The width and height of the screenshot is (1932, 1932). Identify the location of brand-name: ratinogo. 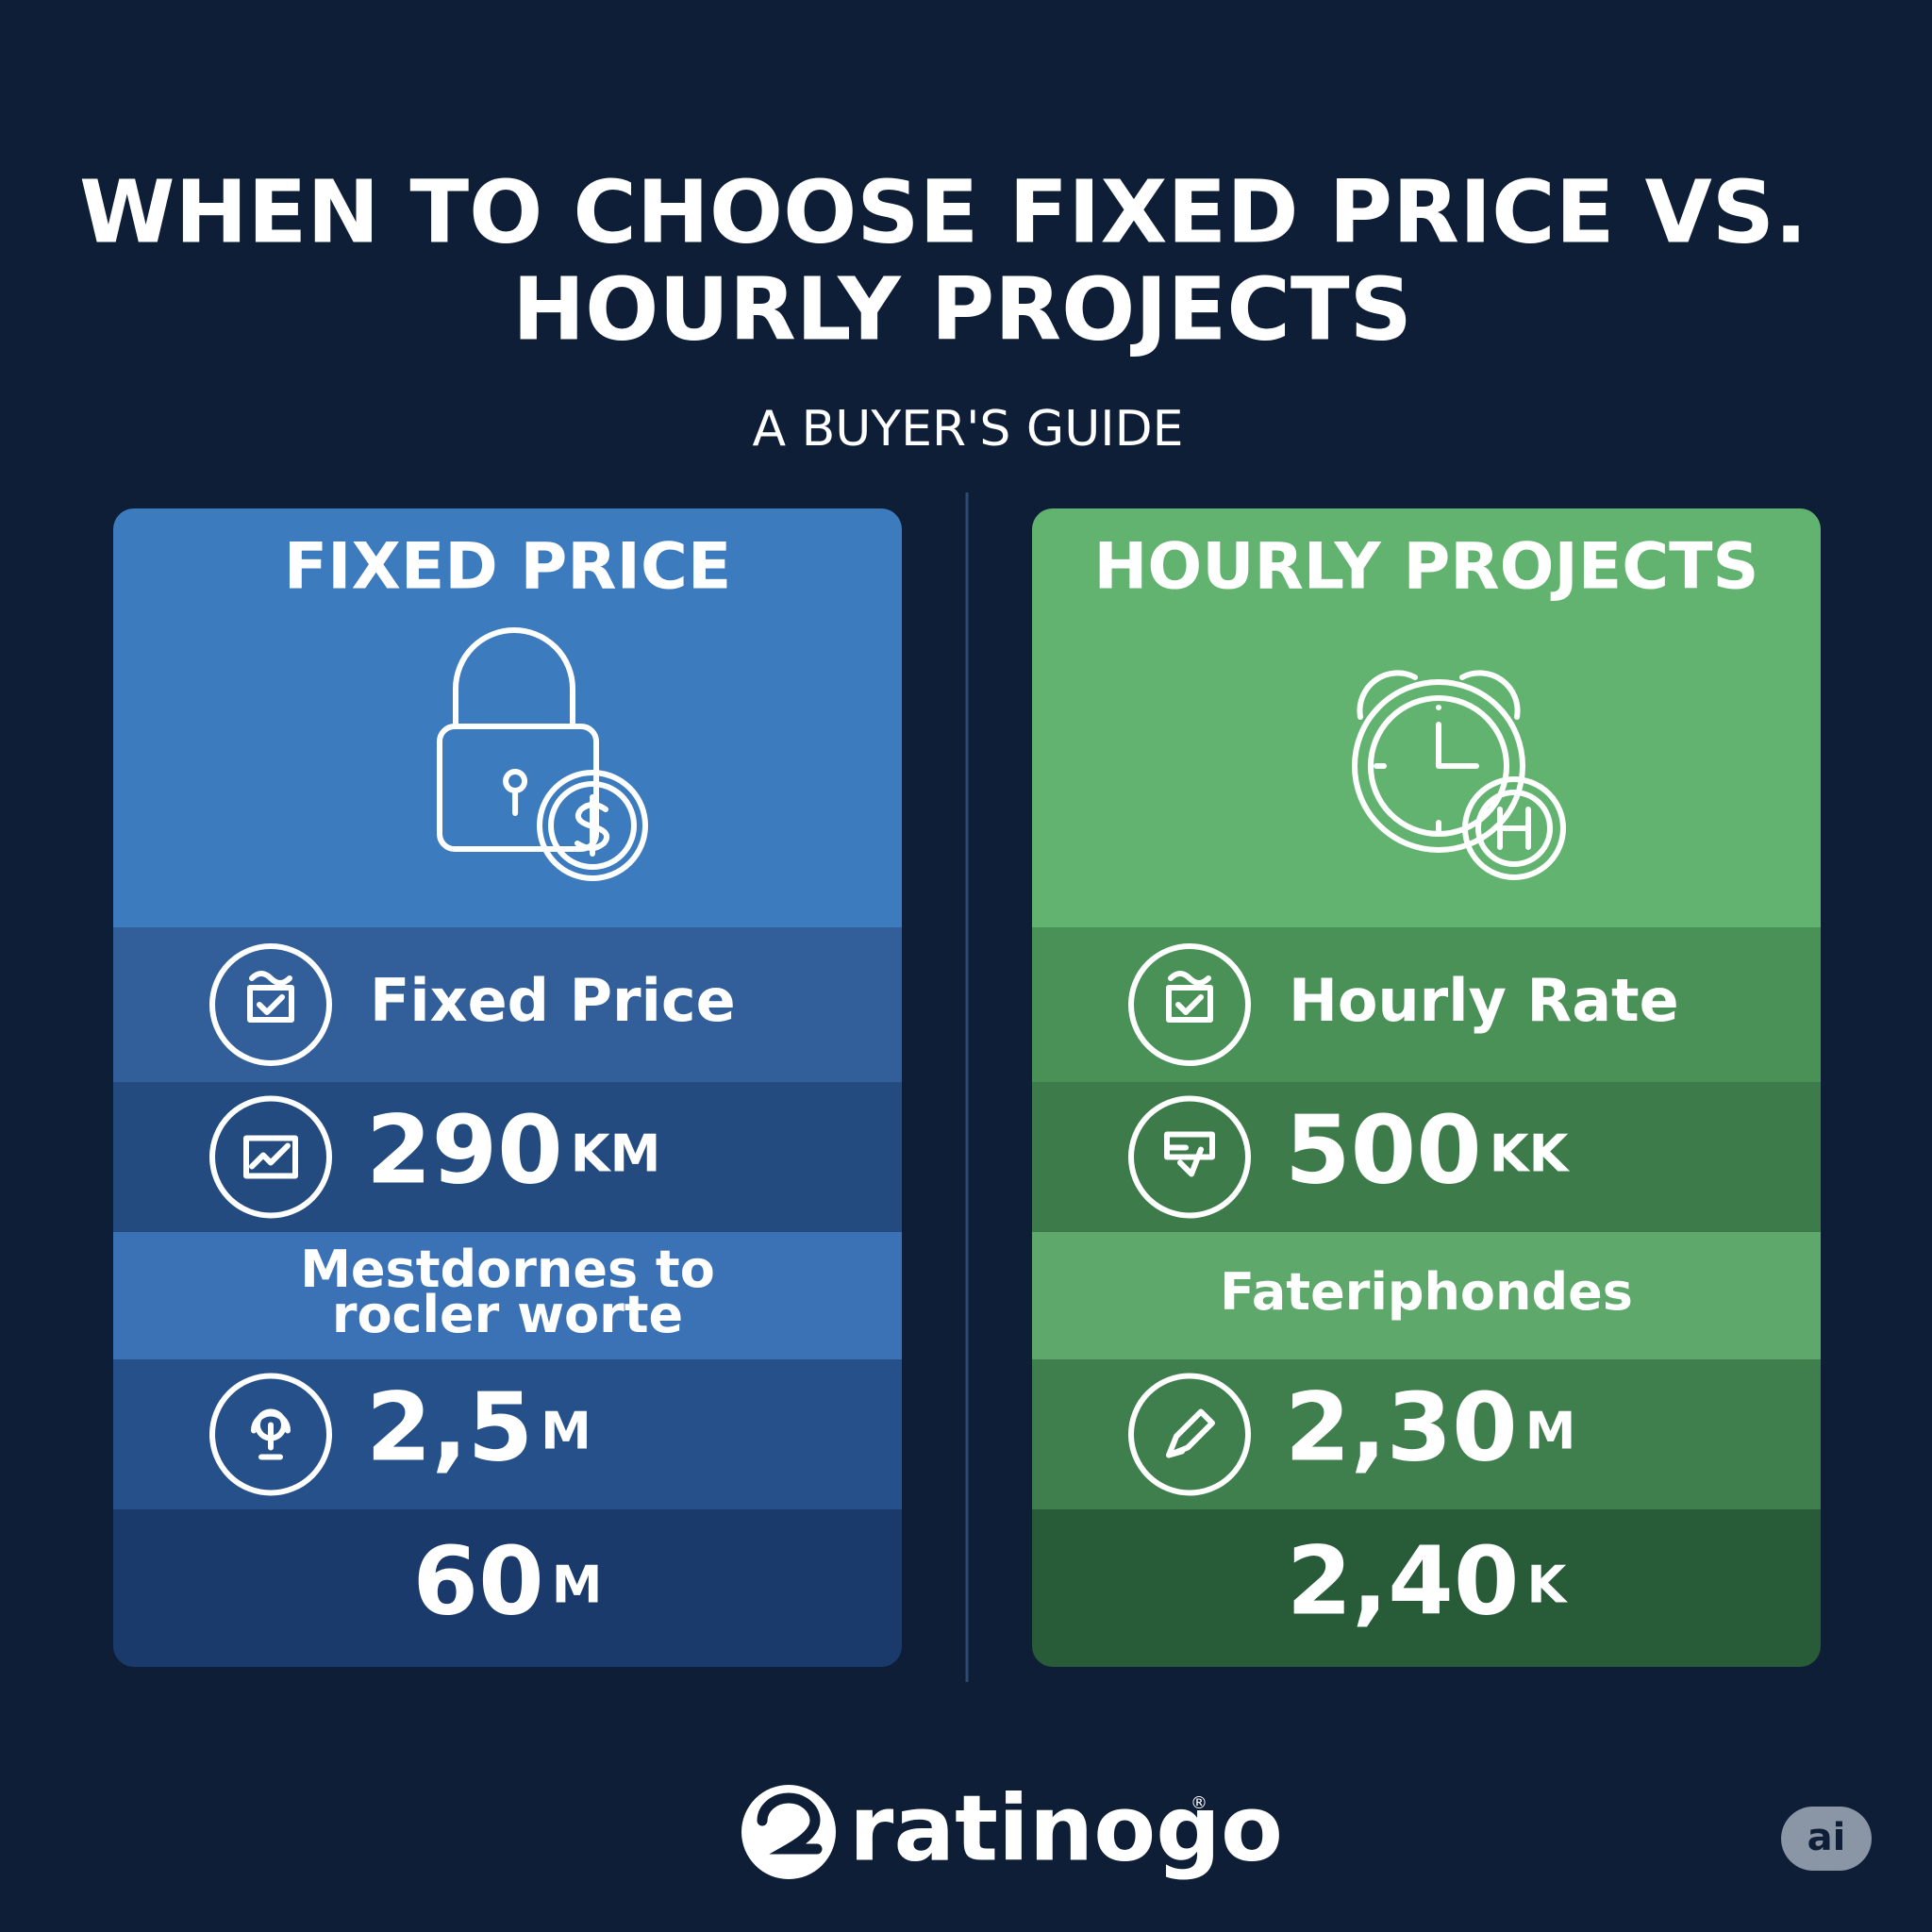
(1066, 1828).